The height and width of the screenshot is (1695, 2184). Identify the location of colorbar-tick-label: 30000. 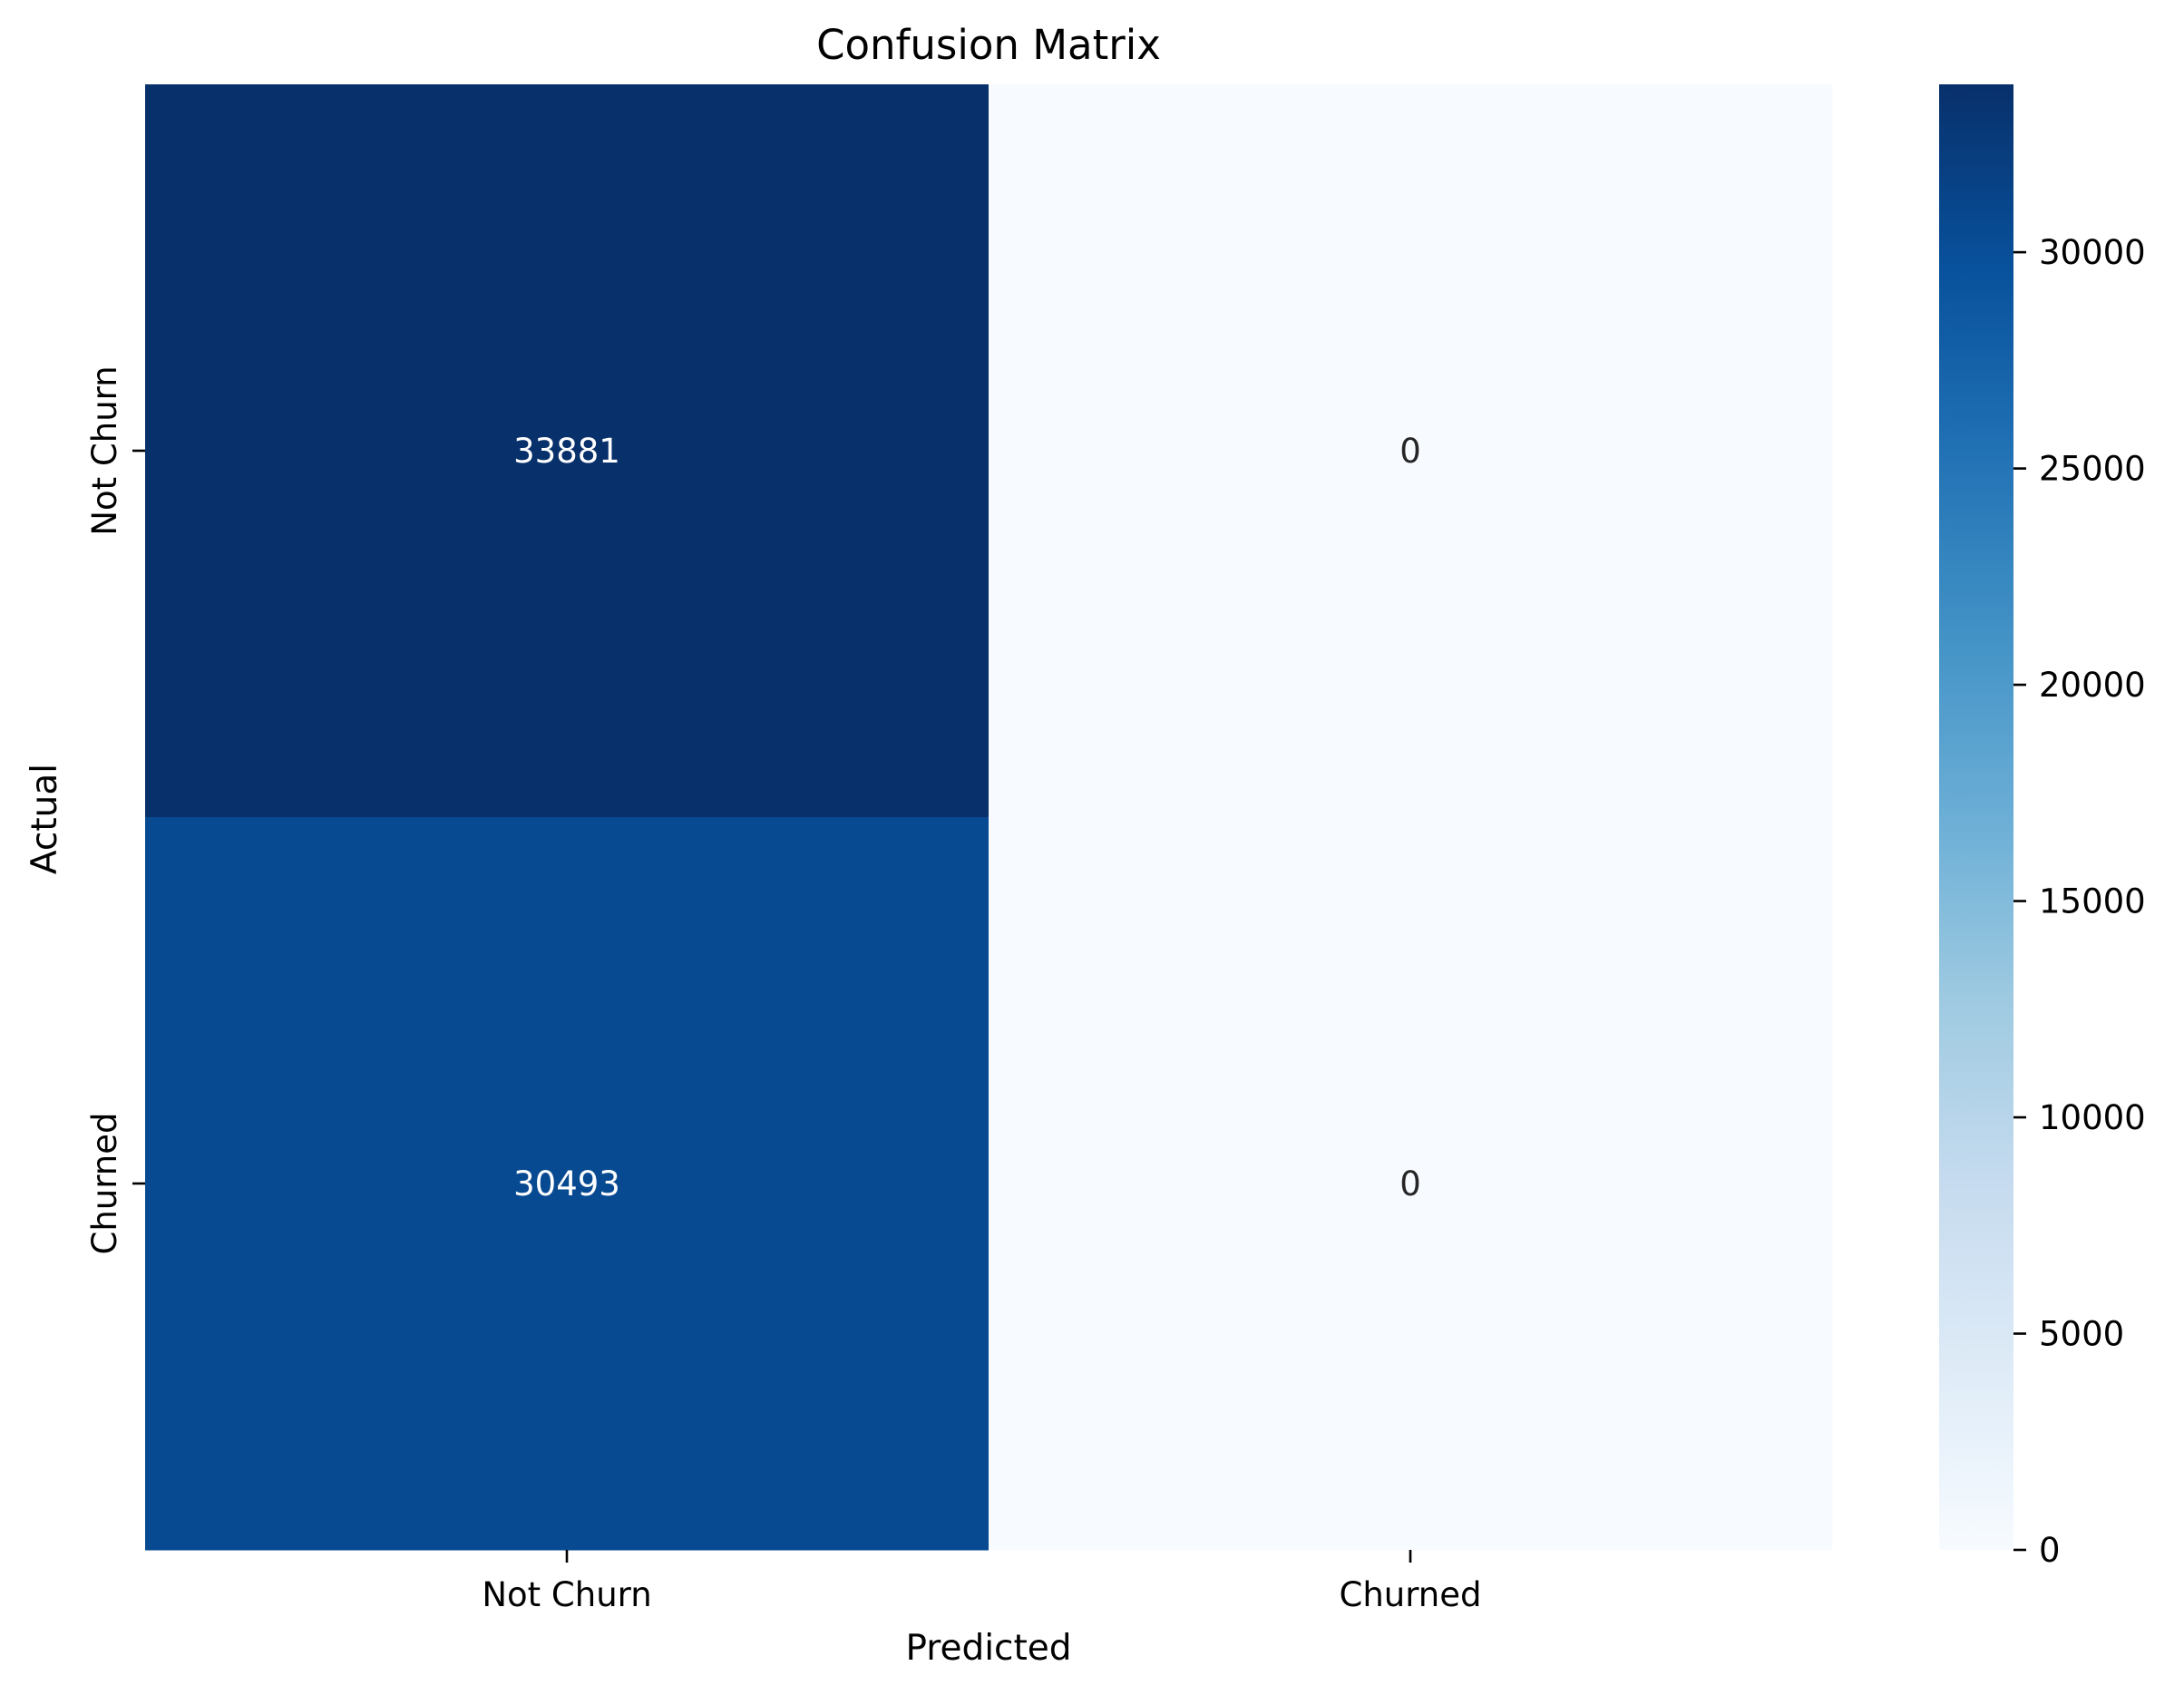
(2092, 252).